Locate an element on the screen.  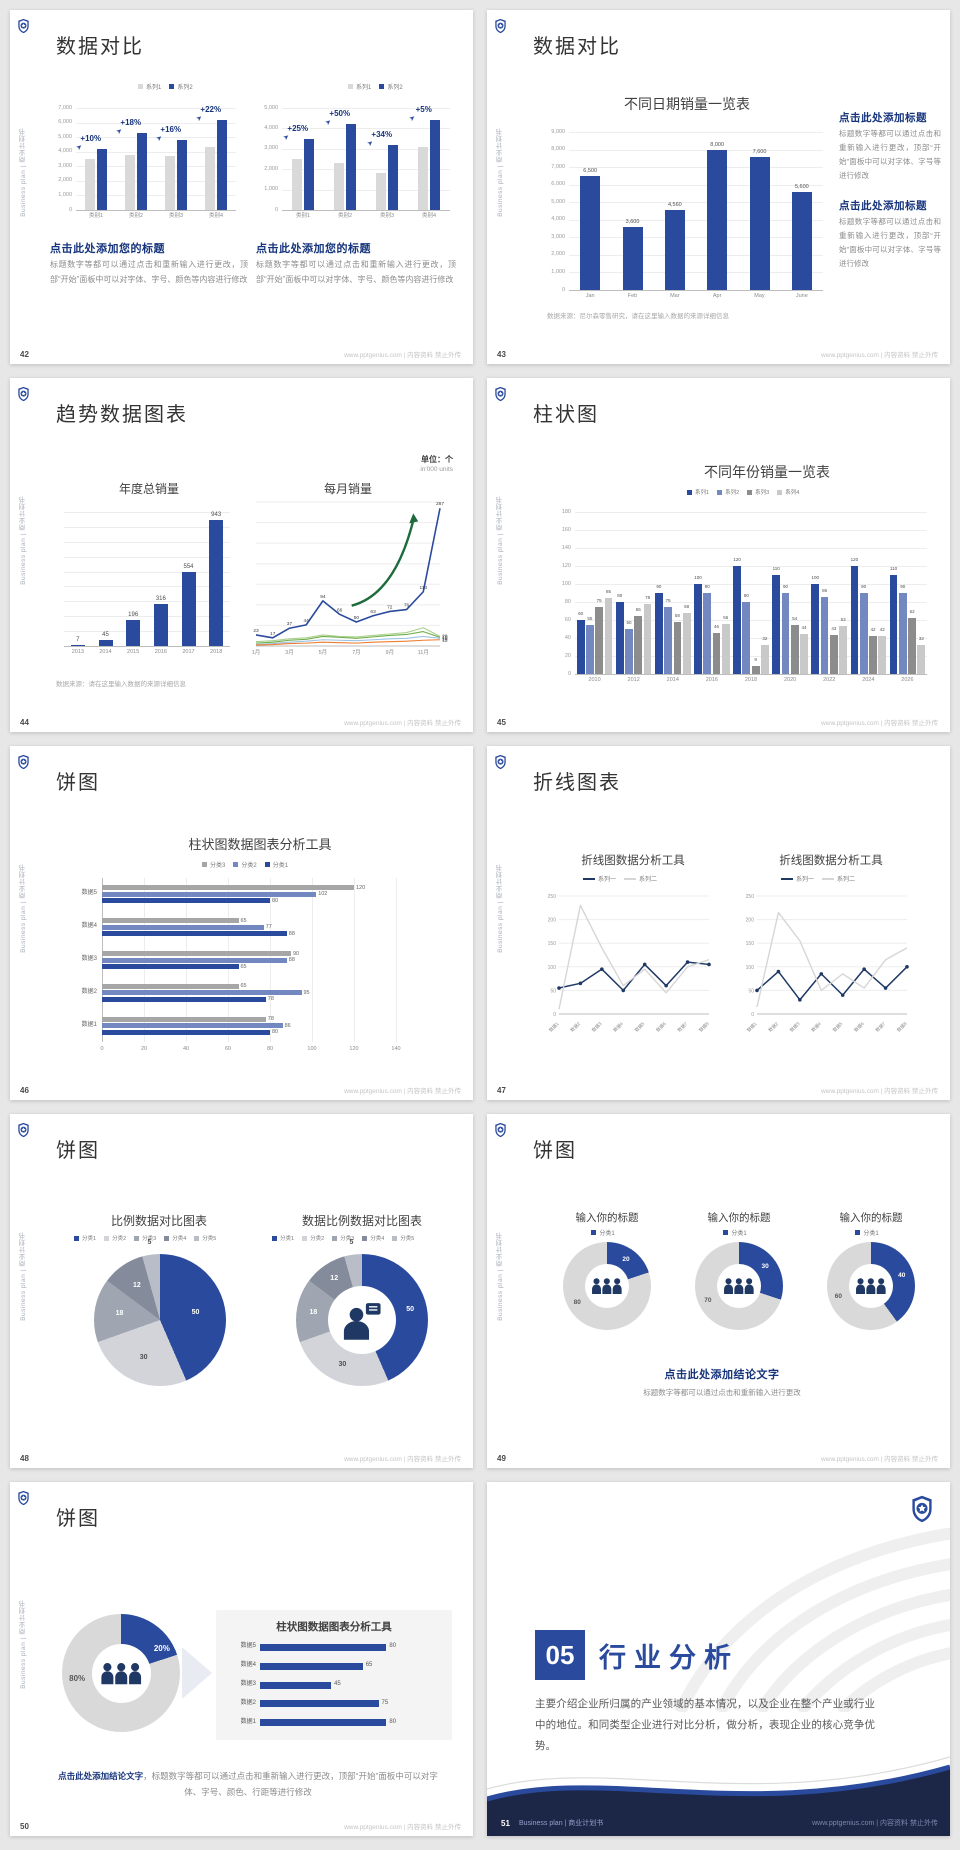
svg-text: 44 is located at coordinates (307, 621).